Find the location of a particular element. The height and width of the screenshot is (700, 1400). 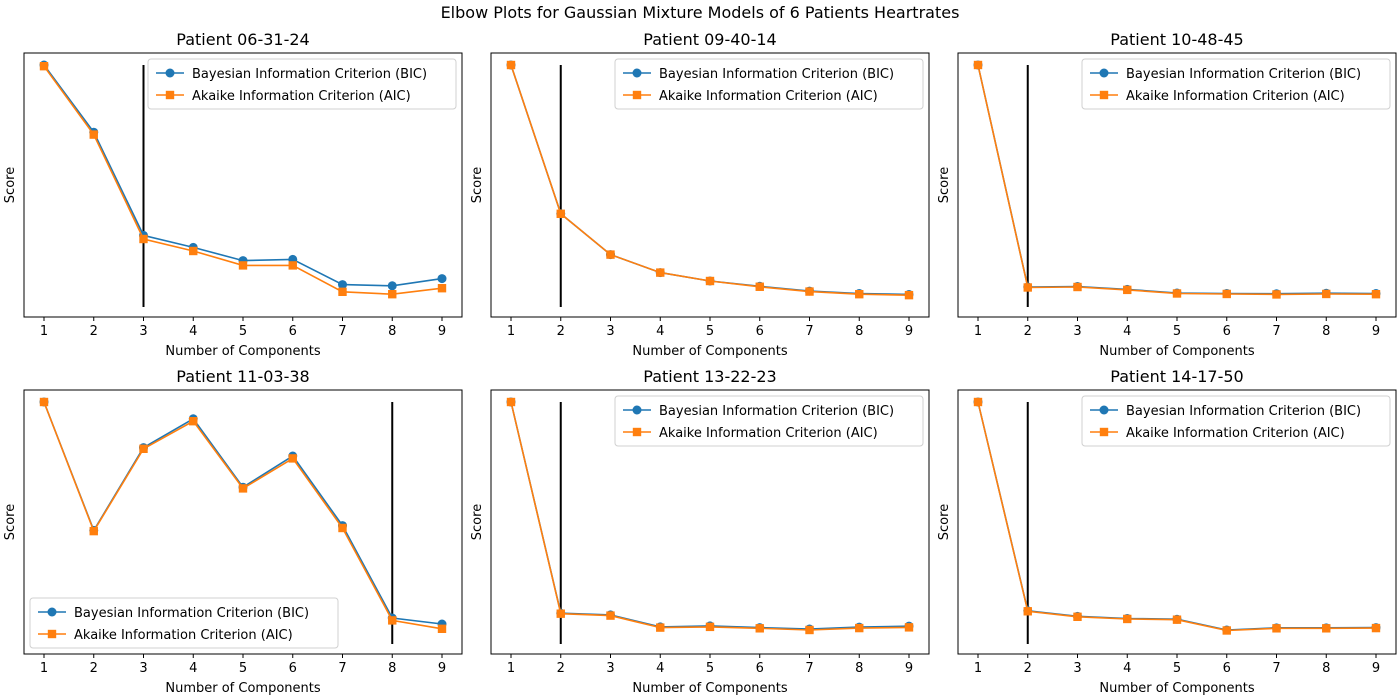

subplot-title: Patient 11-03-38 is located at coordinates (242, 376).